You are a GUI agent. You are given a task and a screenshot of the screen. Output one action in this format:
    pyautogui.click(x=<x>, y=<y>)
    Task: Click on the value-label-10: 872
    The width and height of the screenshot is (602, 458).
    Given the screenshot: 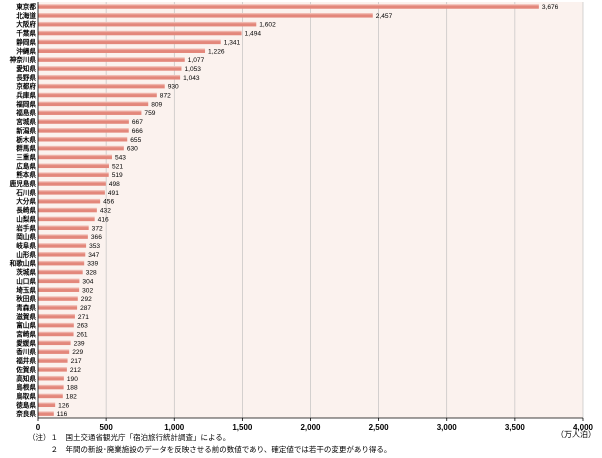 What is the action you would take?
    pyautogui.click(x=165, y=96)
    